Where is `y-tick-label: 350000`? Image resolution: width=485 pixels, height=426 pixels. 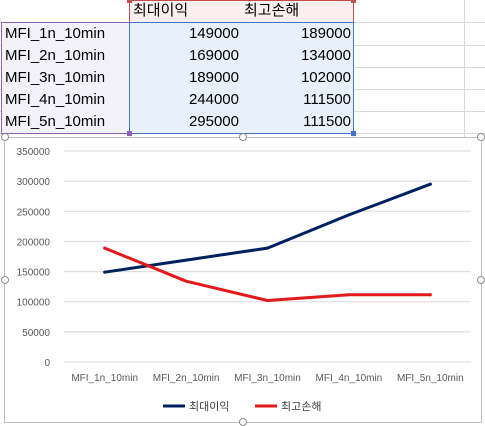
y-tick-label: 350000 is located at coordinates (34, 152).